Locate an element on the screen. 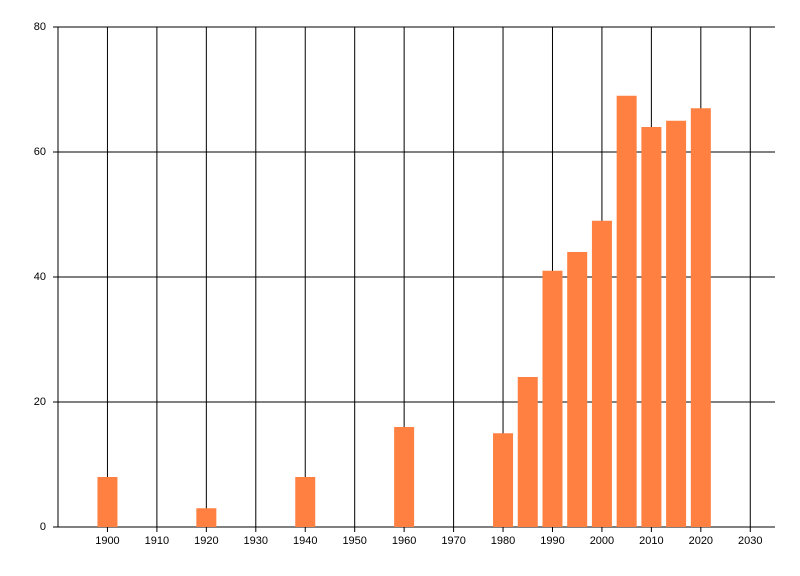 The height and width of the screenshot is (576, 800). x-tick-label: 1910 is located at coordinates (157, 541).